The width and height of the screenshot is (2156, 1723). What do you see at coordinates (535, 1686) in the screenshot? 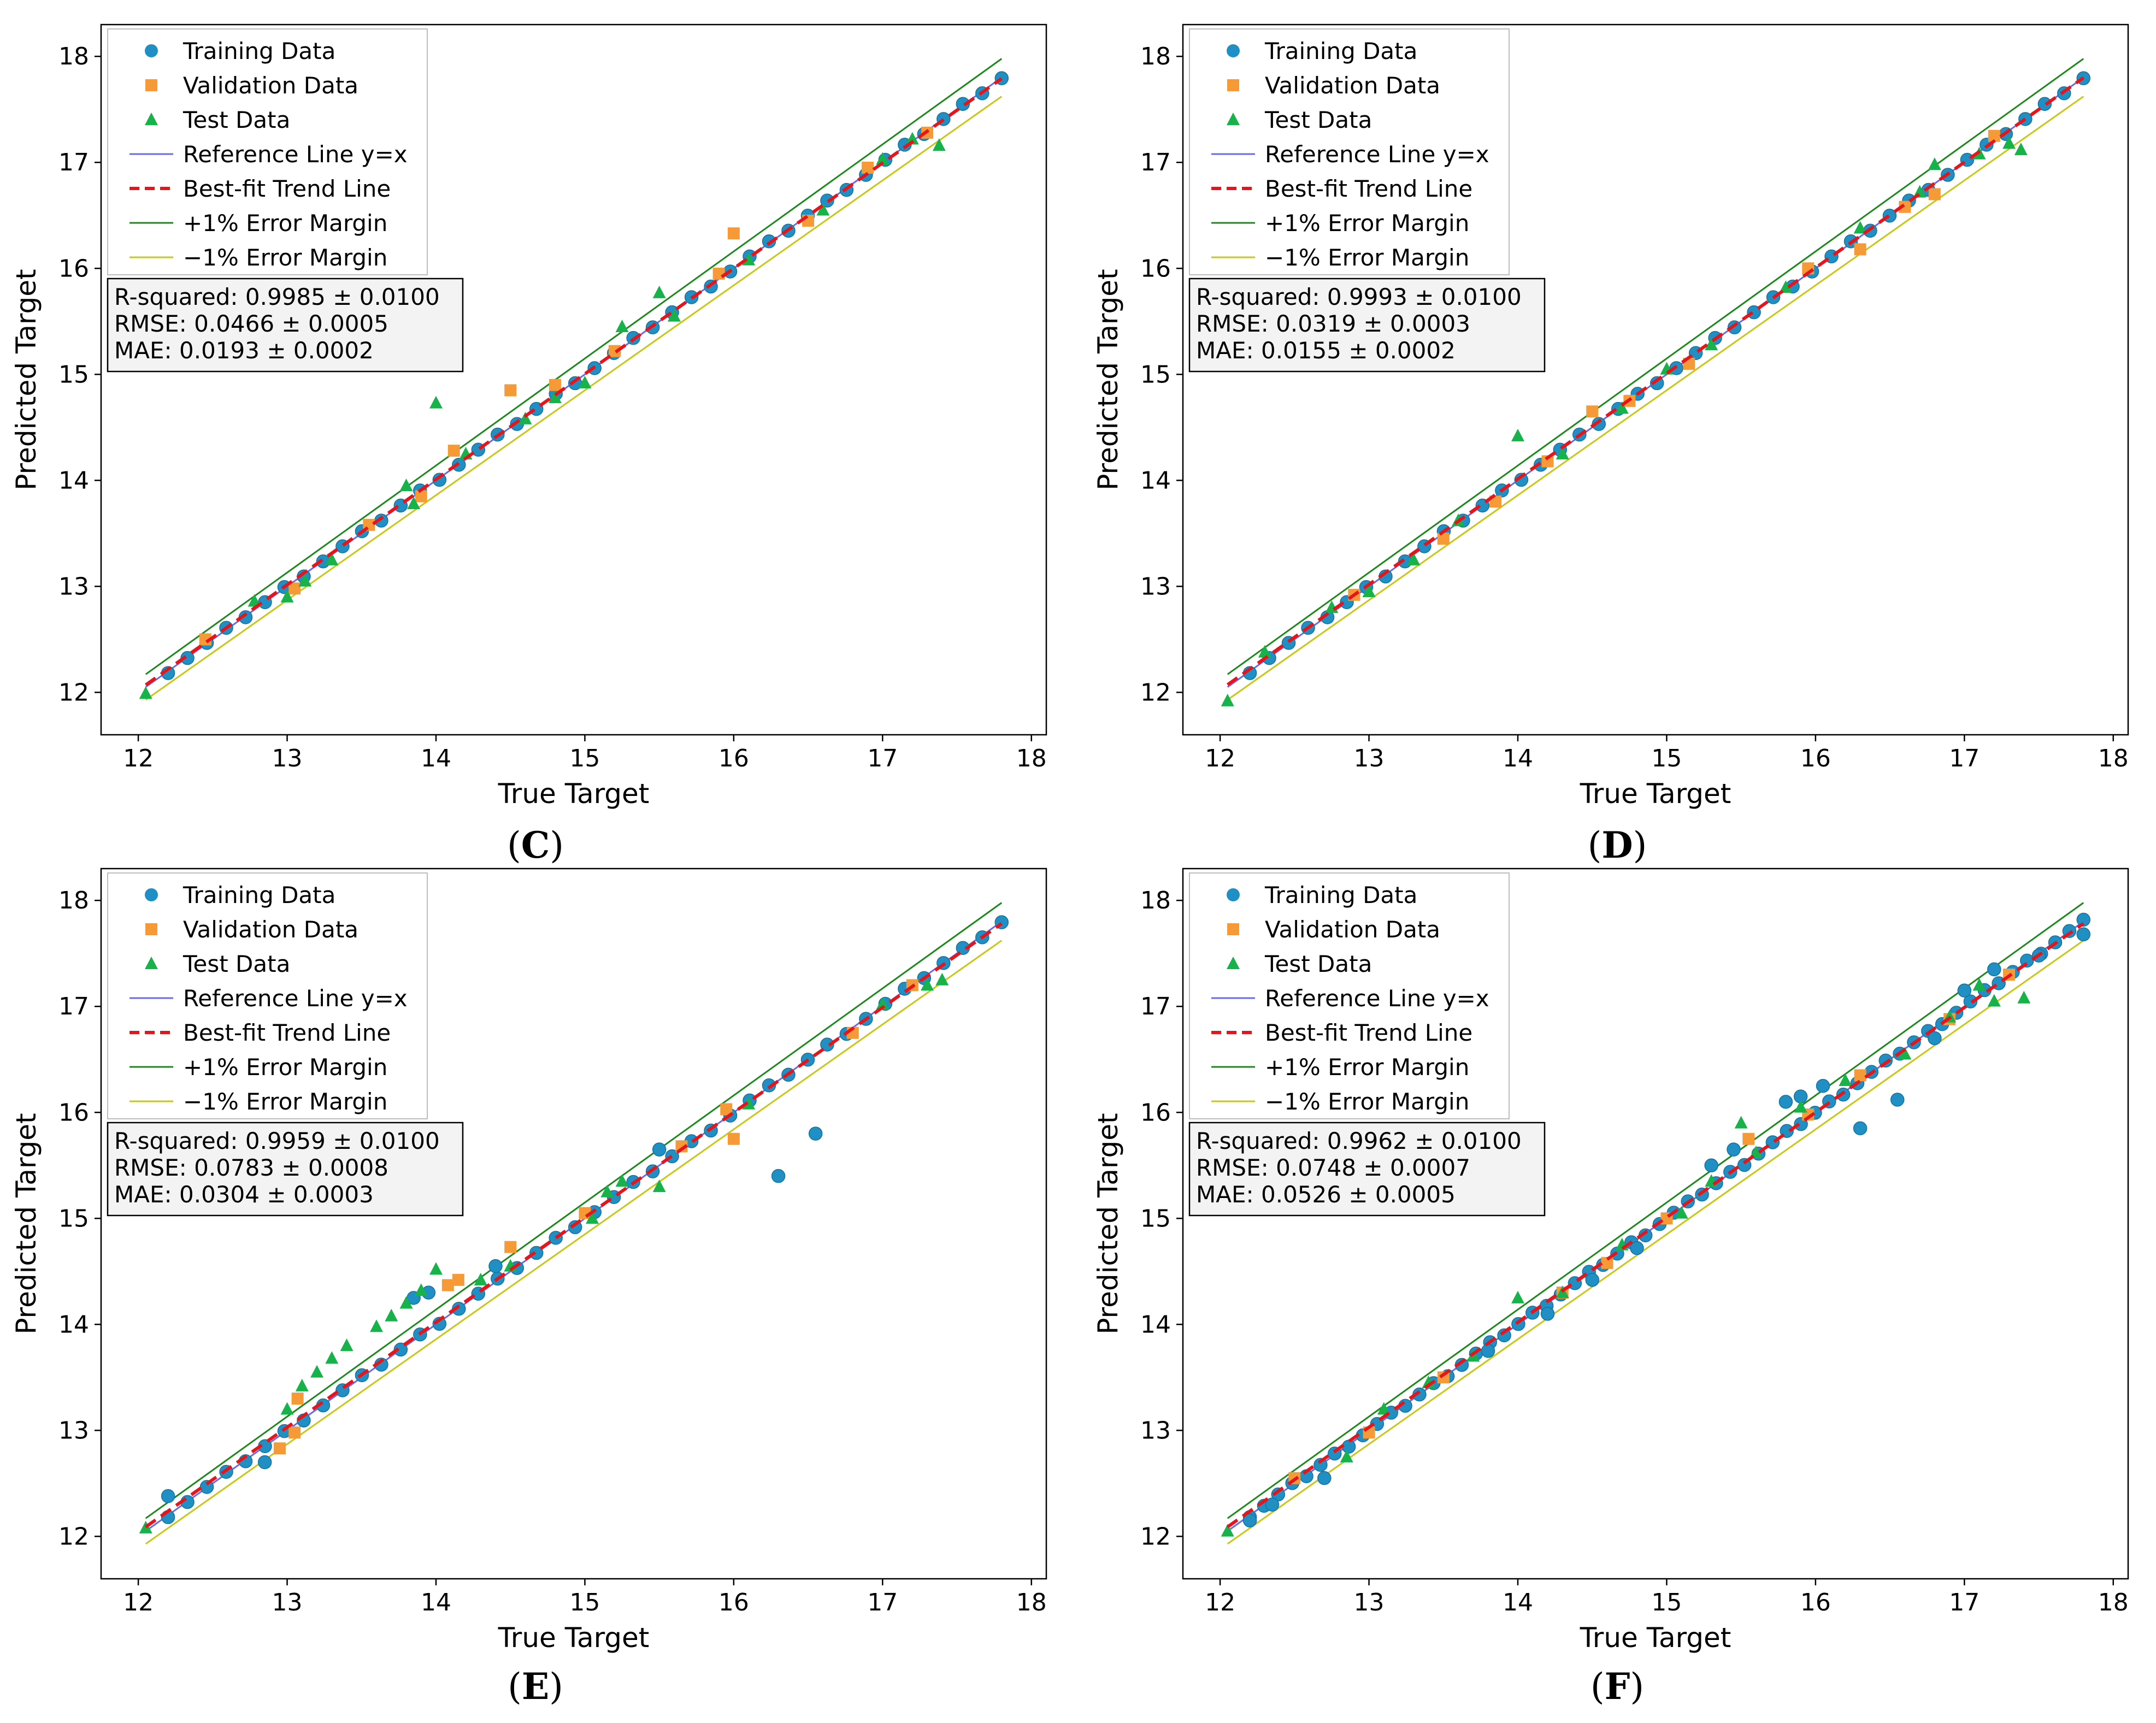
I see `panel-label-letter: E` at bounding box center [535, 1686].